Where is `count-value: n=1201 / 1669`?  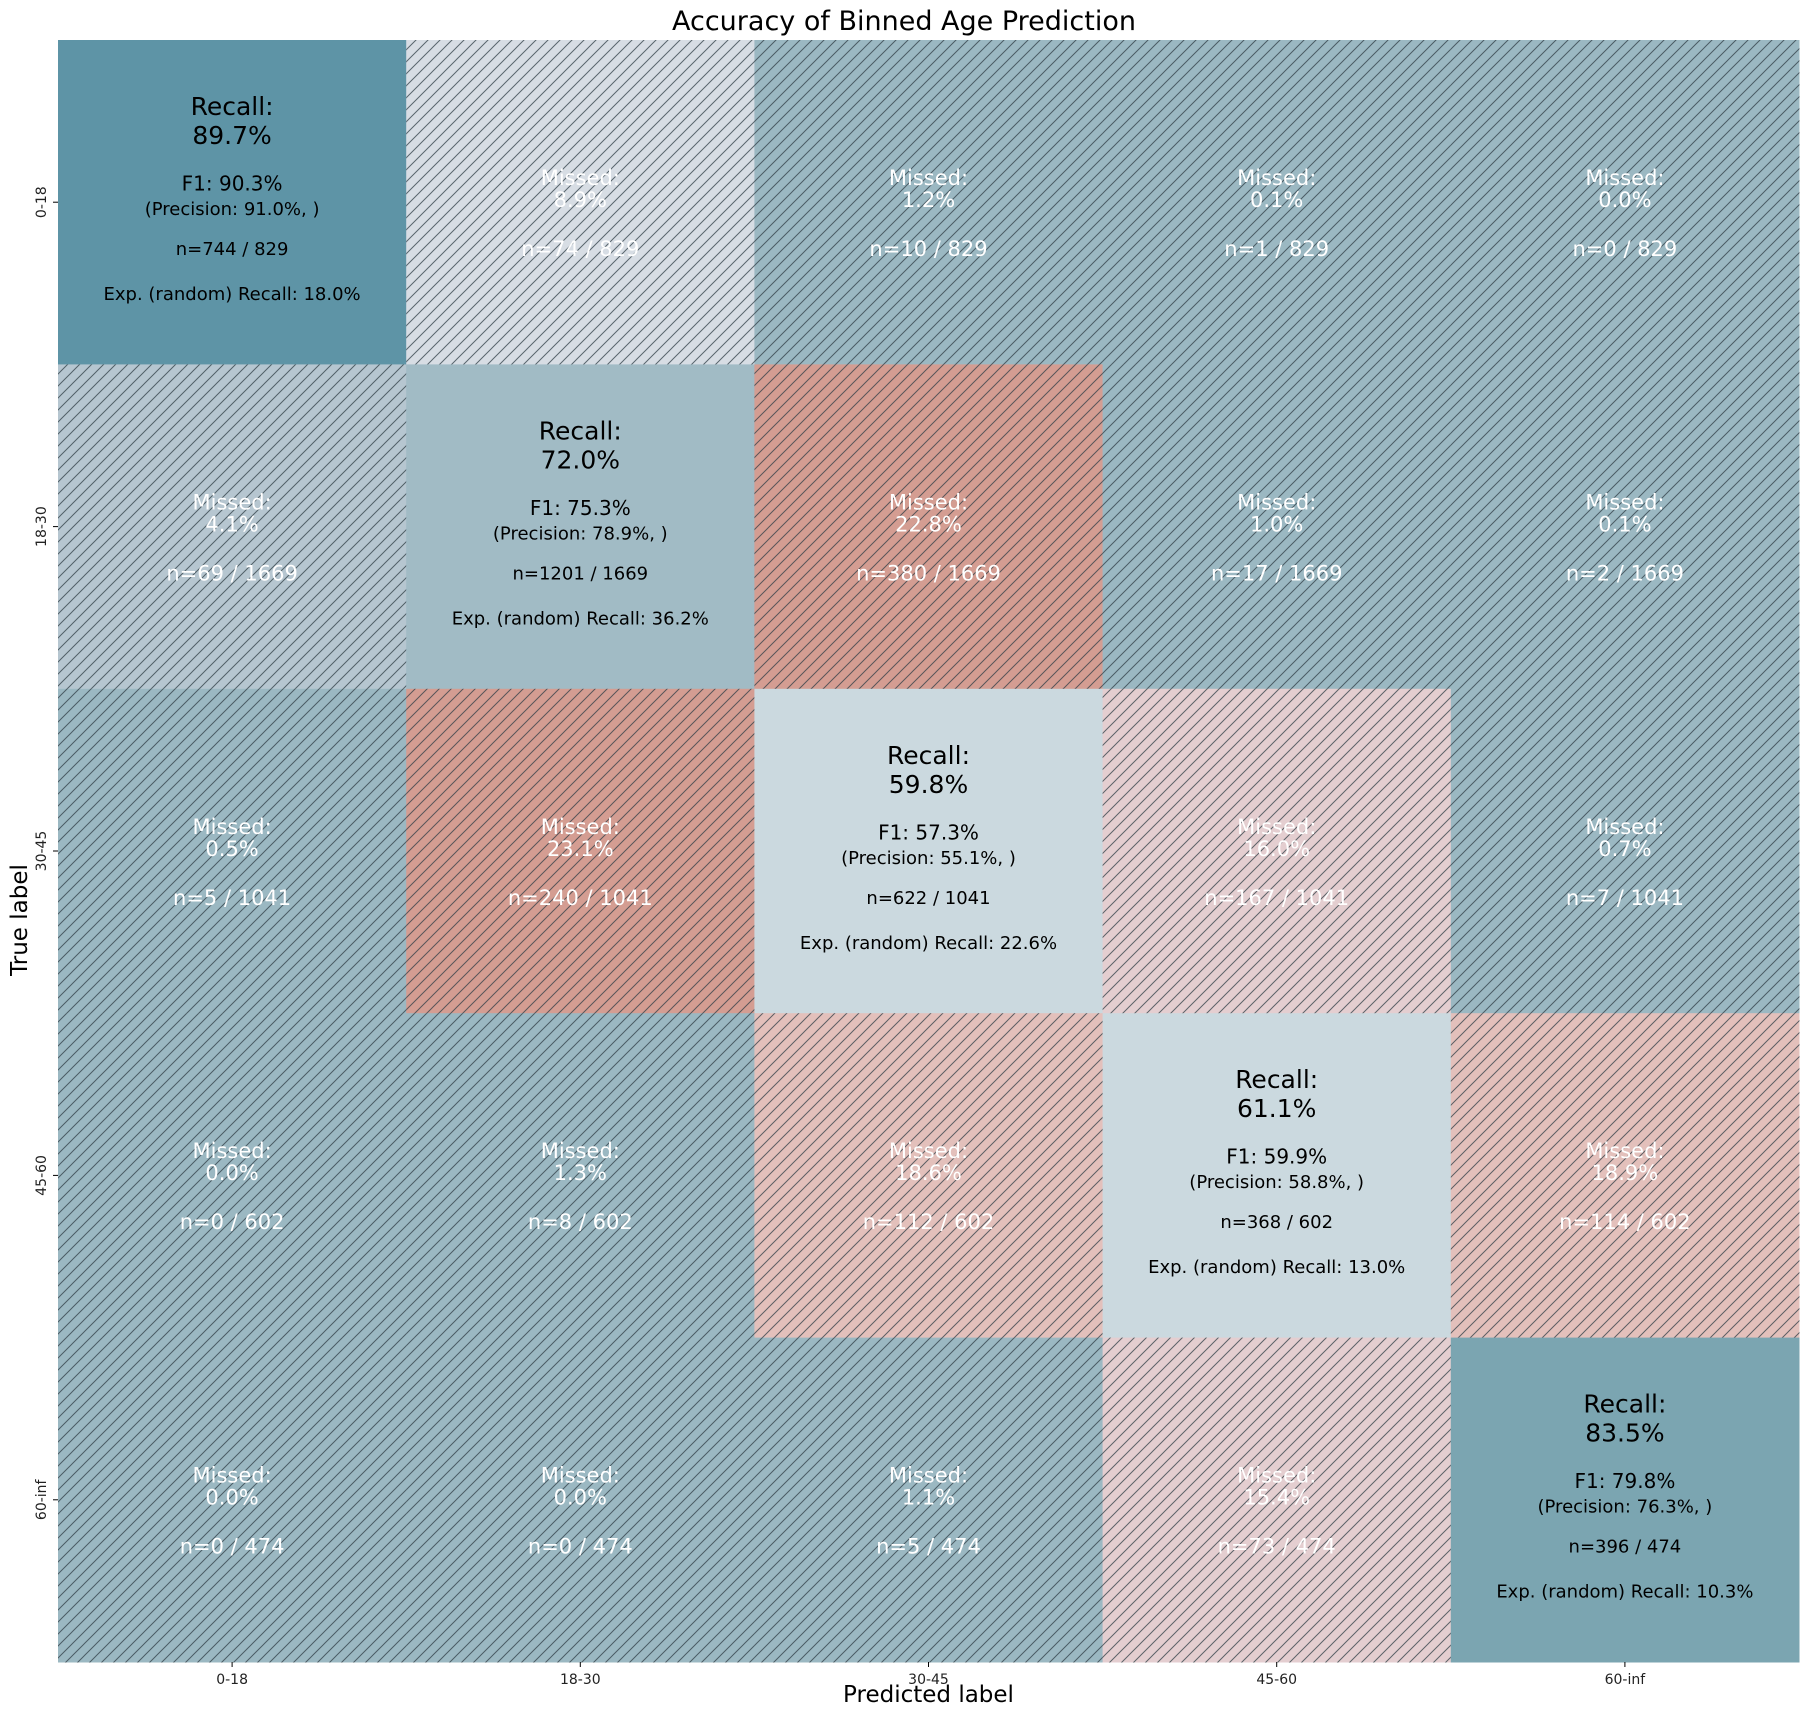
count-value: n=1201 / 1669 is located at coordinates (580, 573).